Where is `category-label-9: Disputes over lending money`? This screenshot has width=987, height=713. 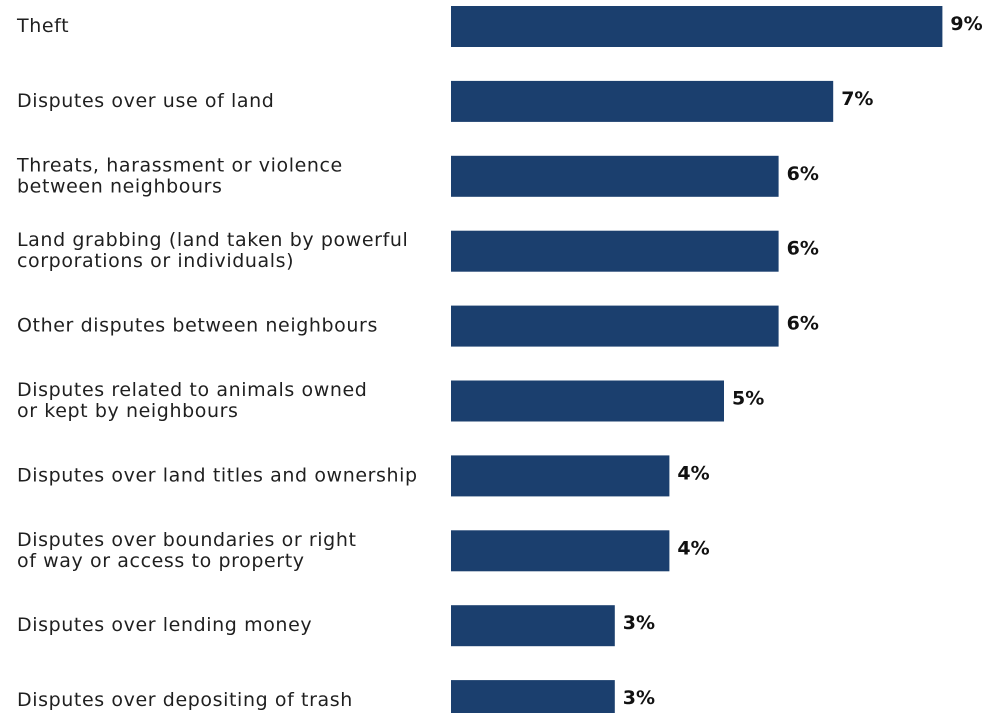 category-label-9: Disputes over lending money is located at coordinates (164, 625).